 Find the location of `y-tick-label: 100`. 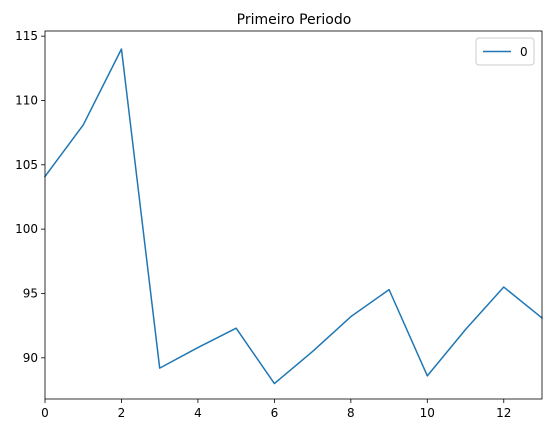

y-tick-label: 100 is located at coordinates (26, 229).